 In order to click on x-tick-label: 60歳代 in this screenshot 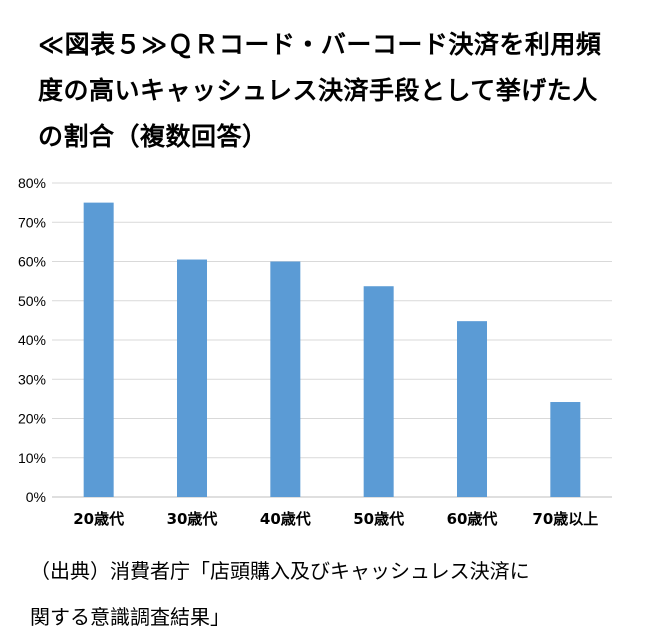, I will do `click(472, 519)`.